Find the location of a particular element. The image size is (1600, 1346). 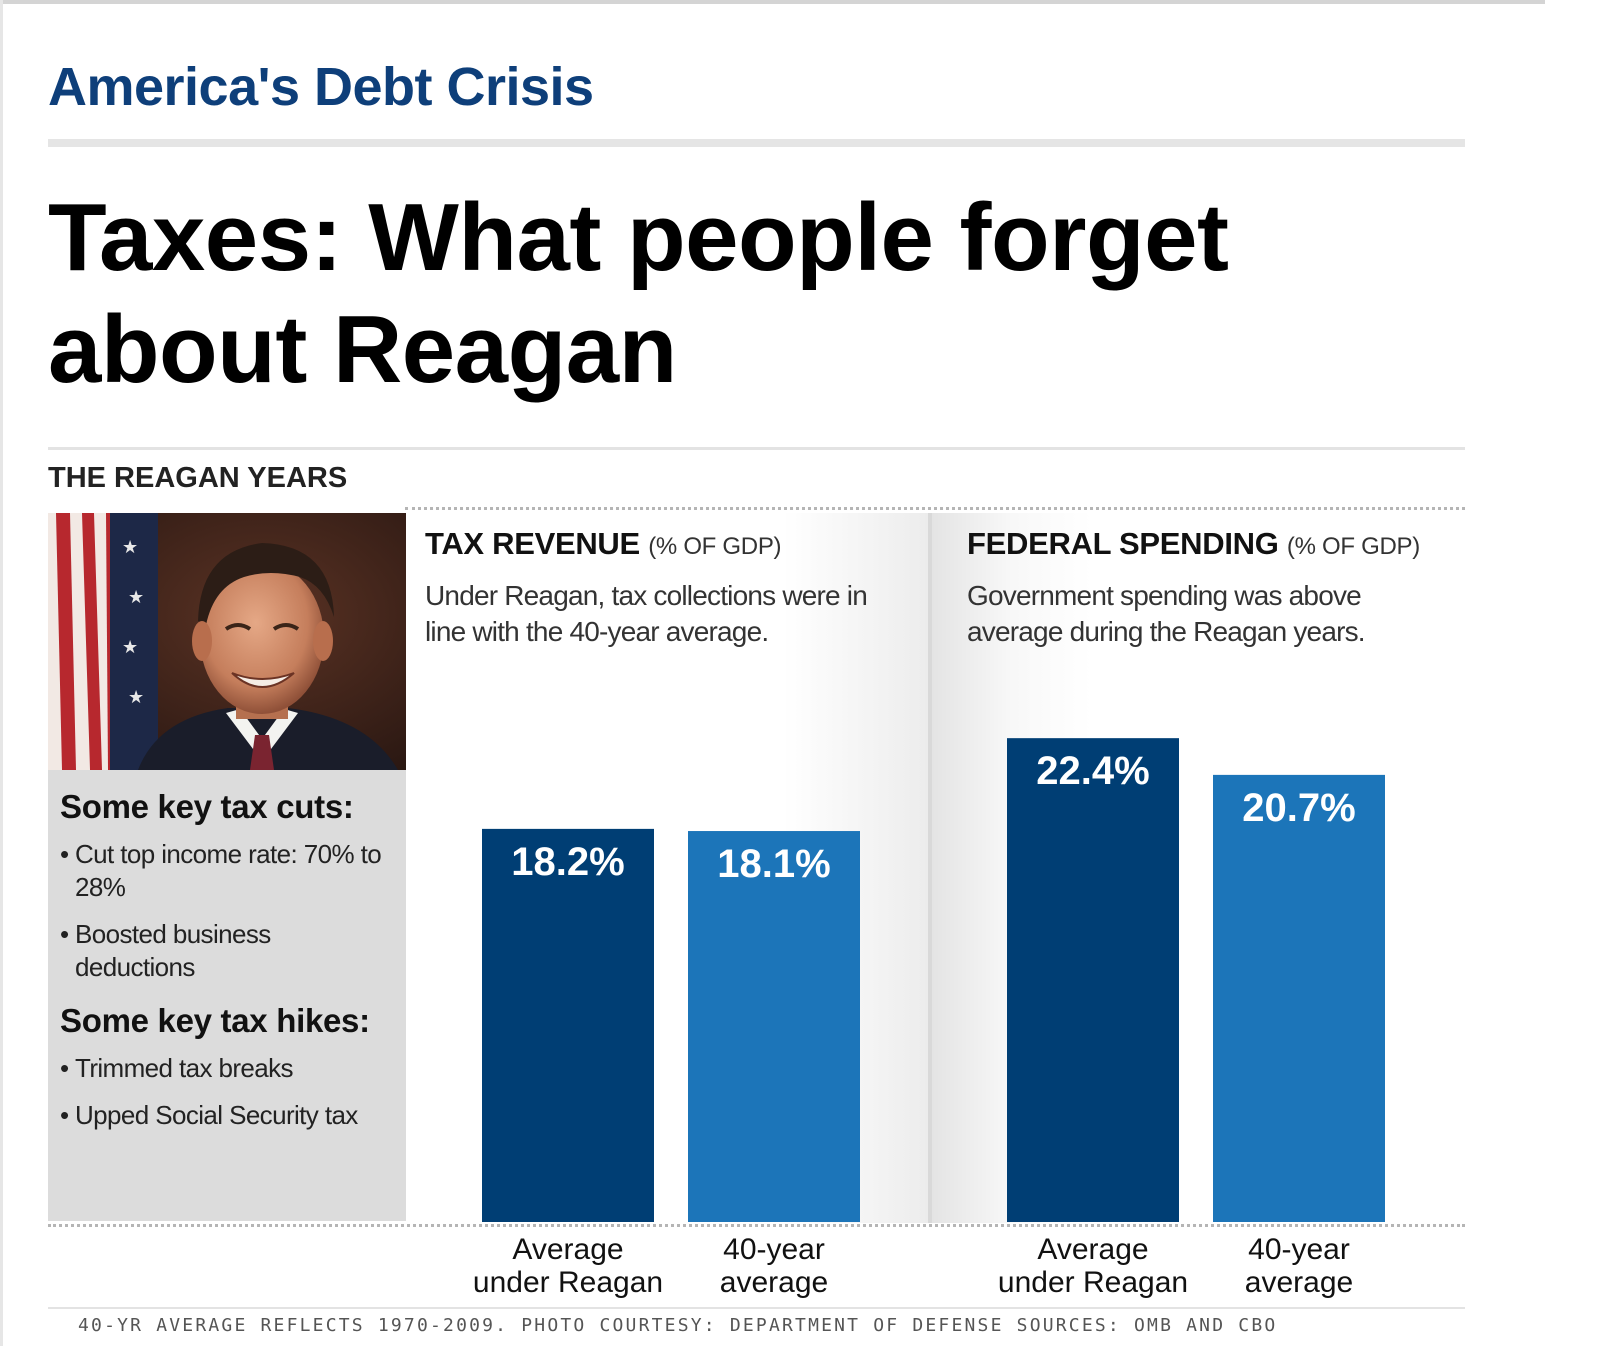

bar-value-label: 20.7% is located at coordinates (1298, 808).